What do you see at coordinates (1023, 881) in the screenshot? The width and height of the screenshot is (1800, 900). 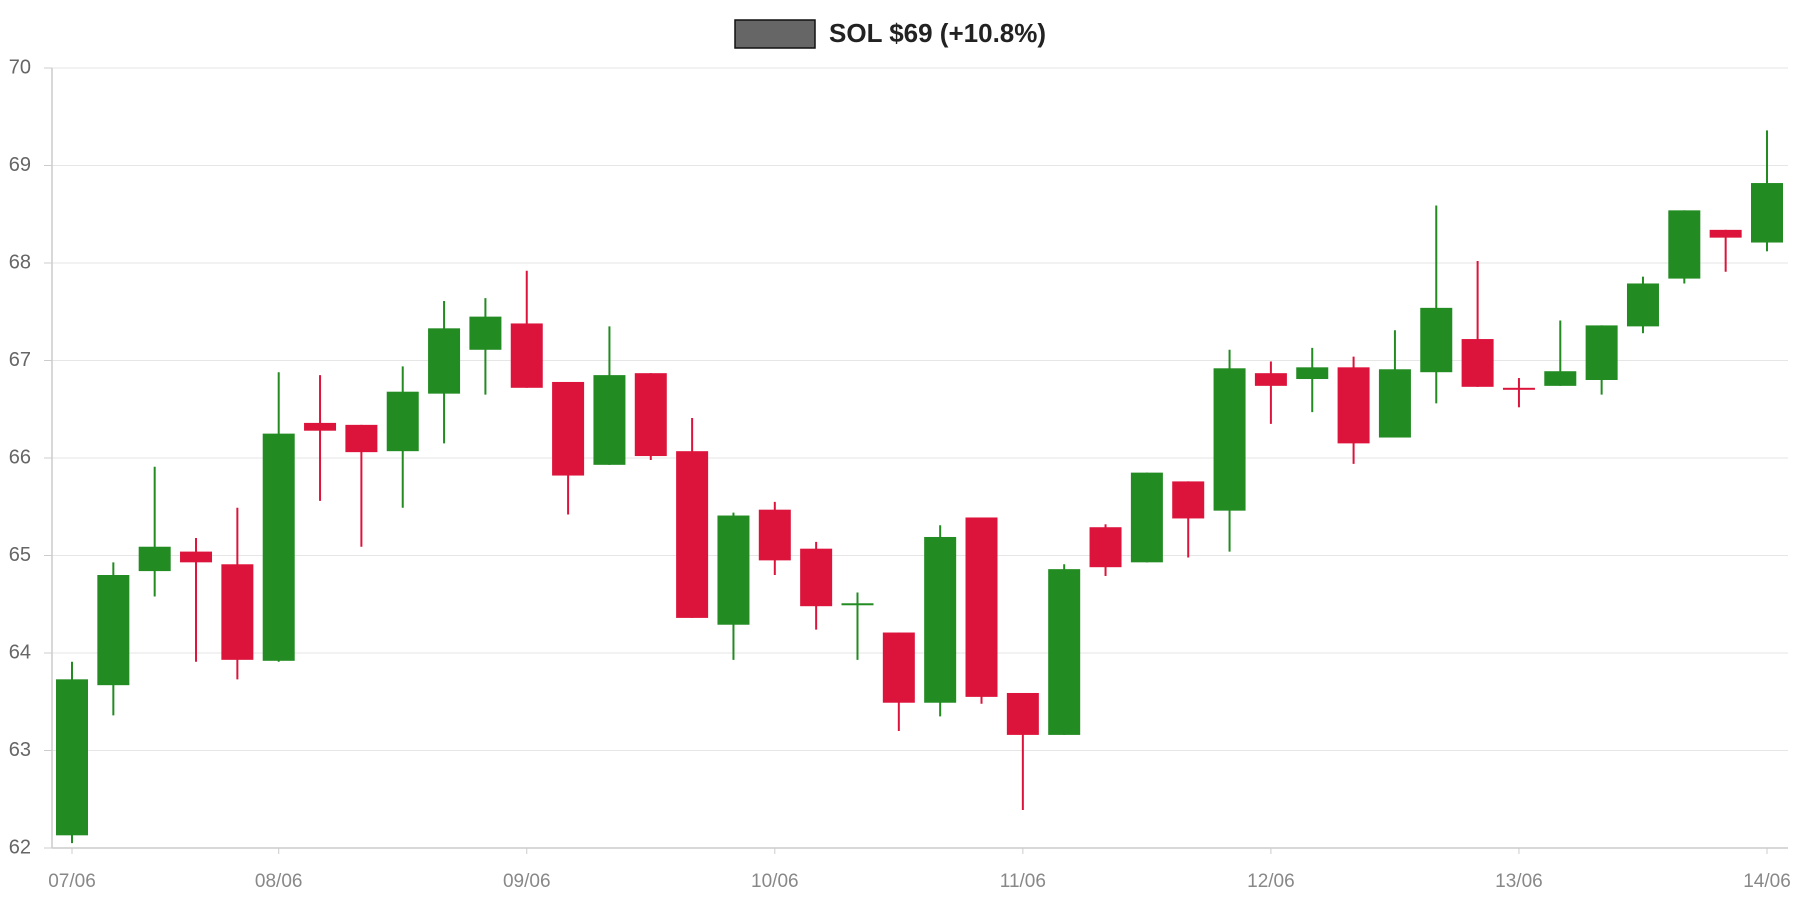 I see `x-tick-label: 11/06` at bounding box center [1023, 881].